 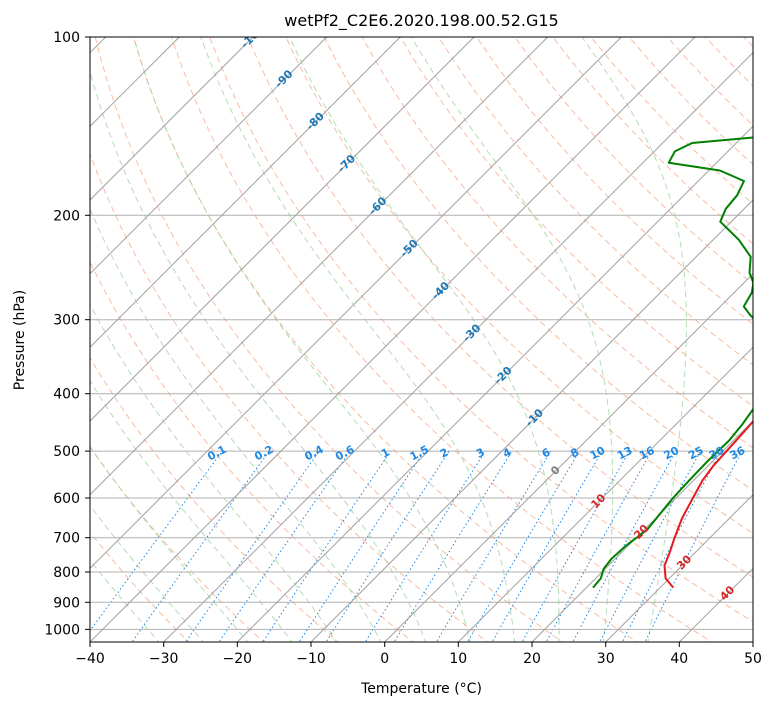 I want to click on y-tick-label: 200, so click(x=66, y=216).